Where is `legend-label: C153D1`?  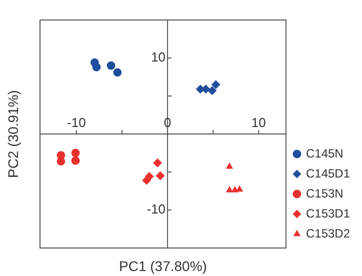 legend-label: C153D1 is located at coordinates (328, 213).